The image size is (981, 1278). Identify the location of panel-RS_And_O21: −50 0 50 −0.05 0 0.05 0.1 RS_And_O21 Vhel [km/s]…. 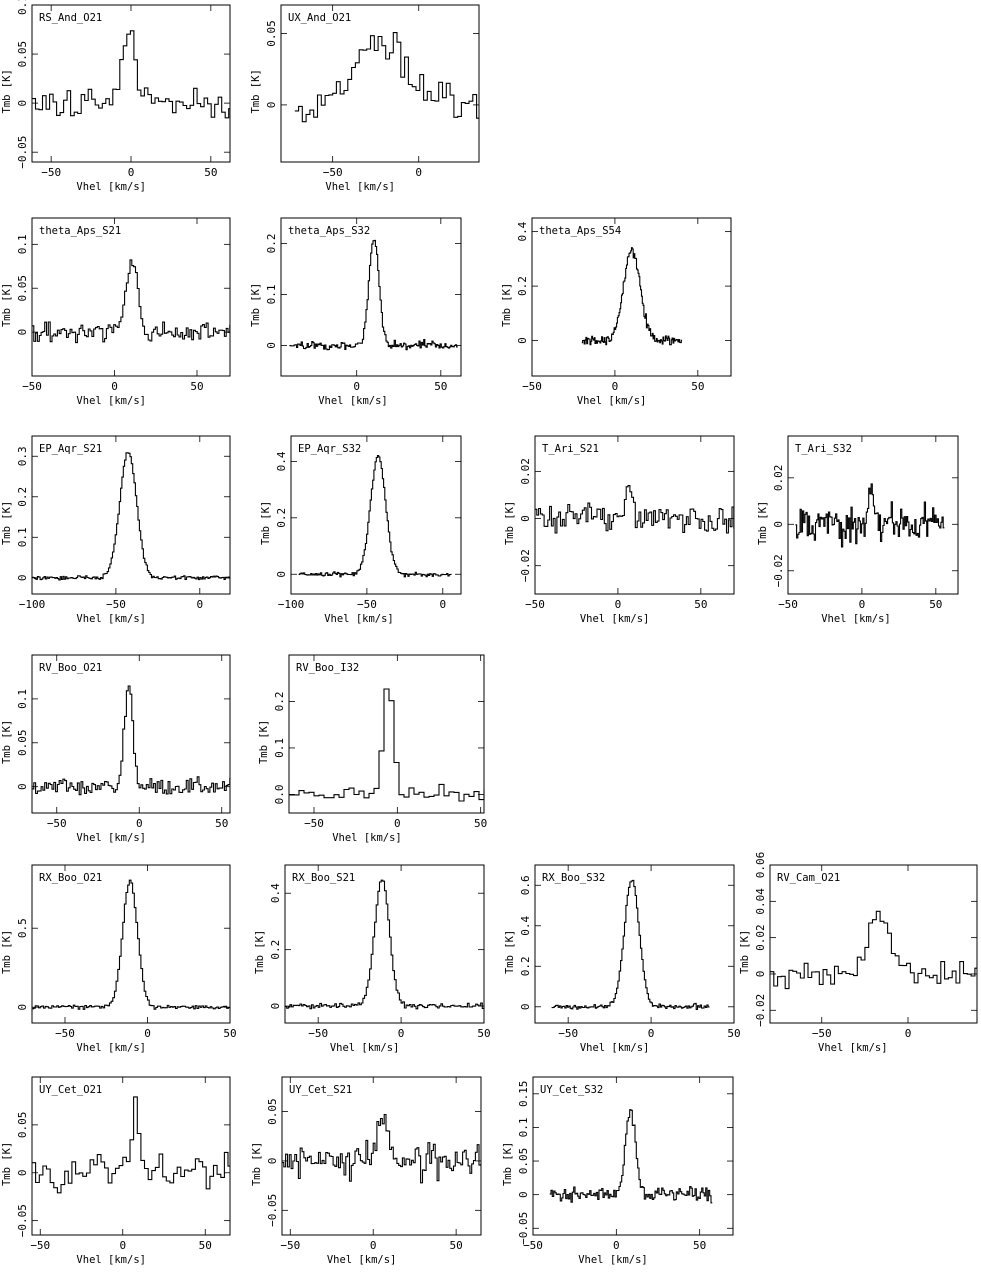
(116, 96).